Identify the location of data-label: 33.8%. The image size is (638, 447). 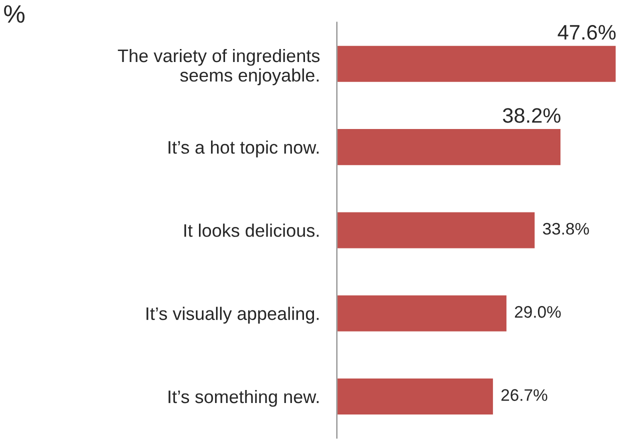
(565, 228).